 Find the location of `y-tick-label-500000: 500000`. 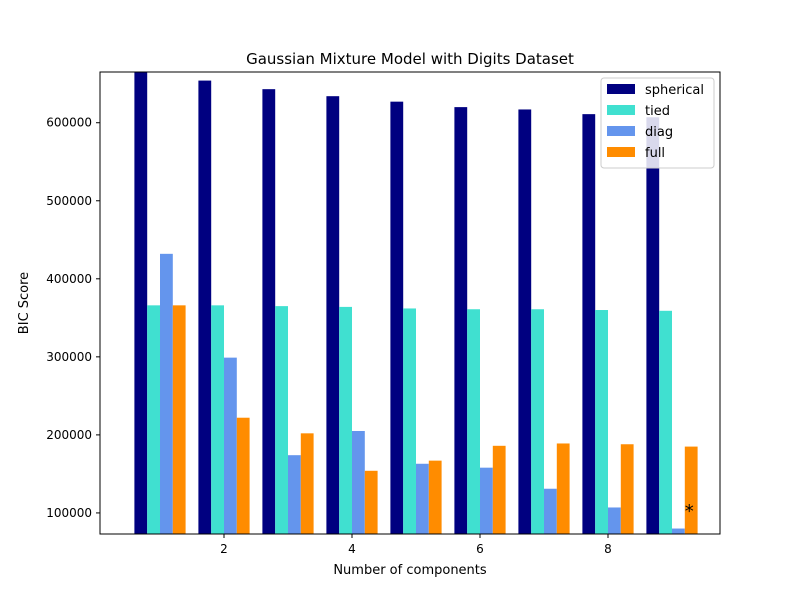

y-tick-label-500000: 500000 is located at coordinates (69, 201).